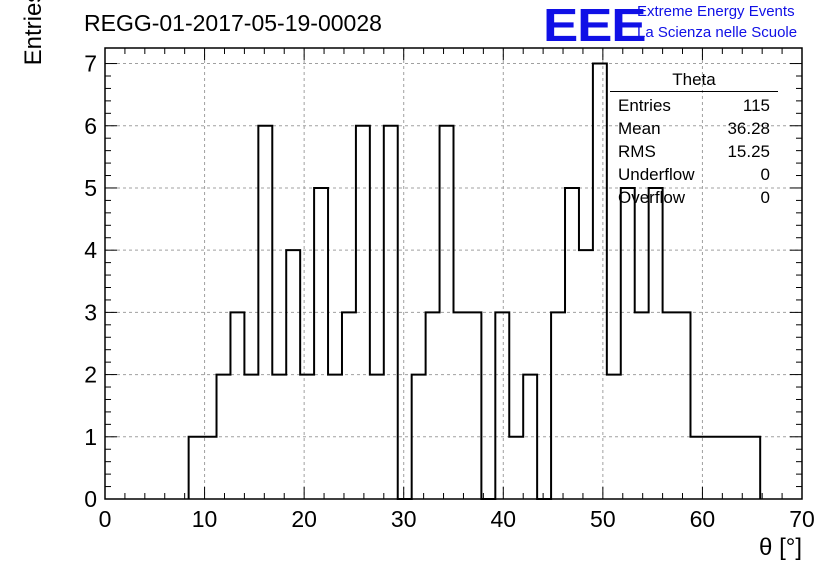  I want to click on brand-line-2: La Scienza nelle Scuole, so click(717, 32).